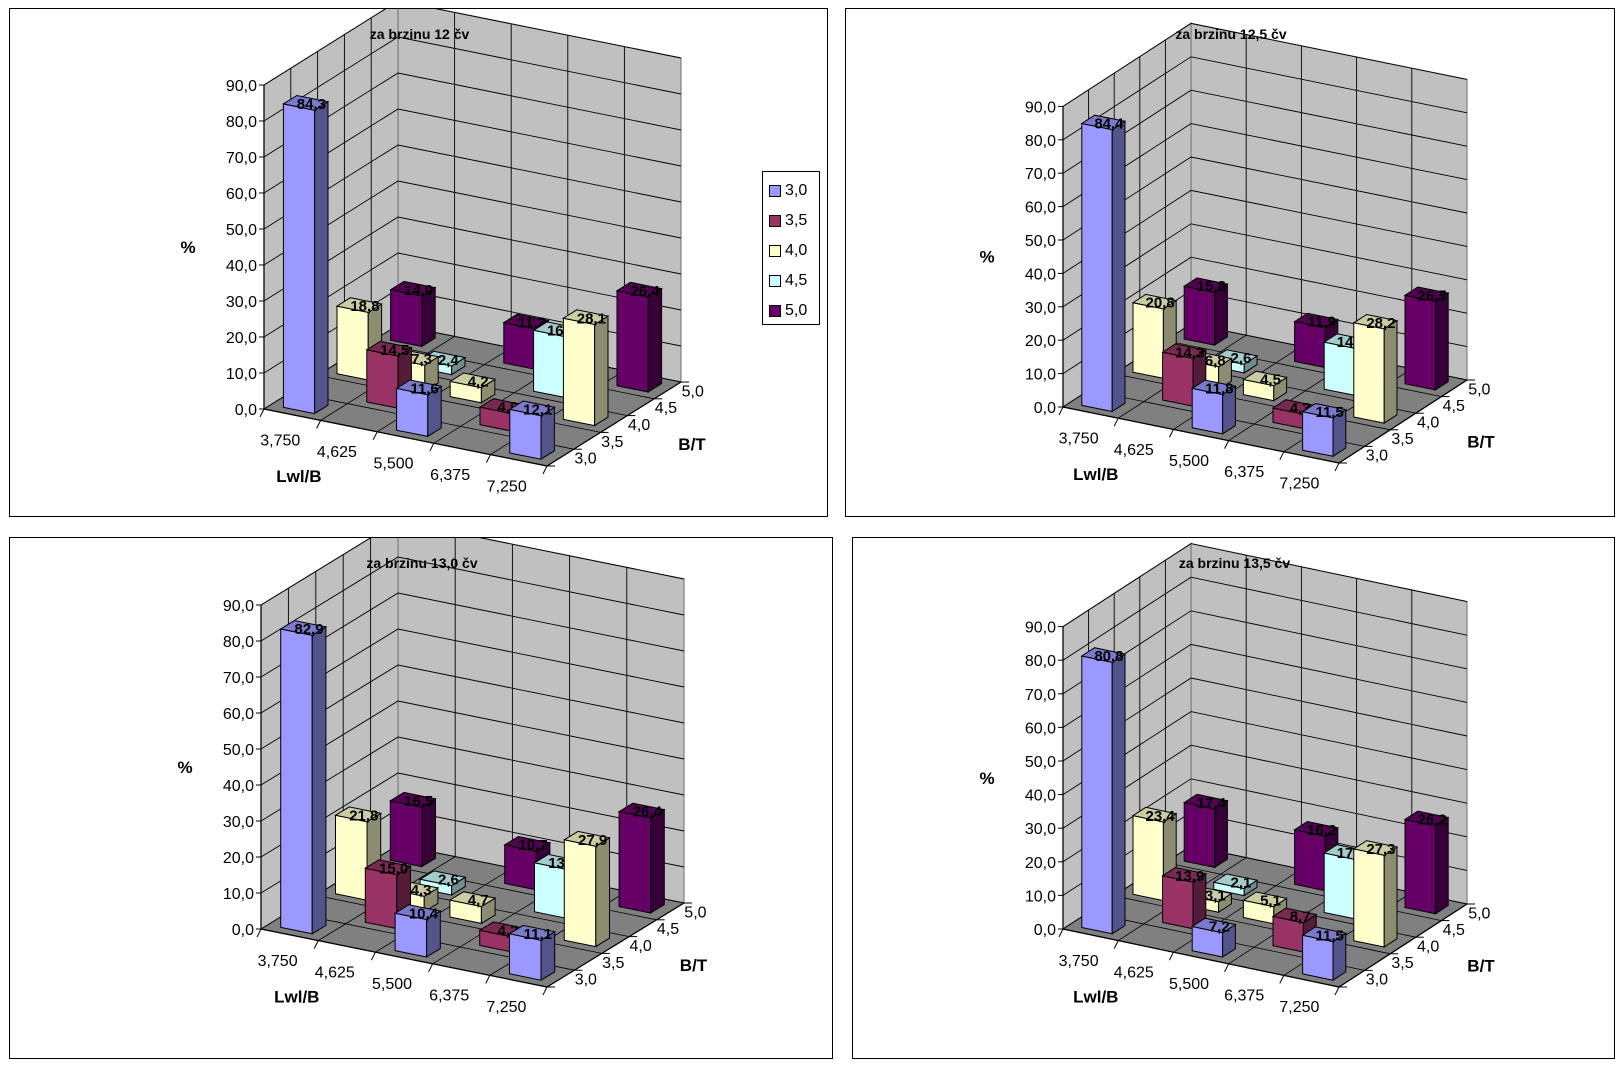 This screenshot has height=1067, width=1623. Describe the element at coordinates (1040, 695) in the screenshot. I see `y-tick-label: 70,0` at that location.